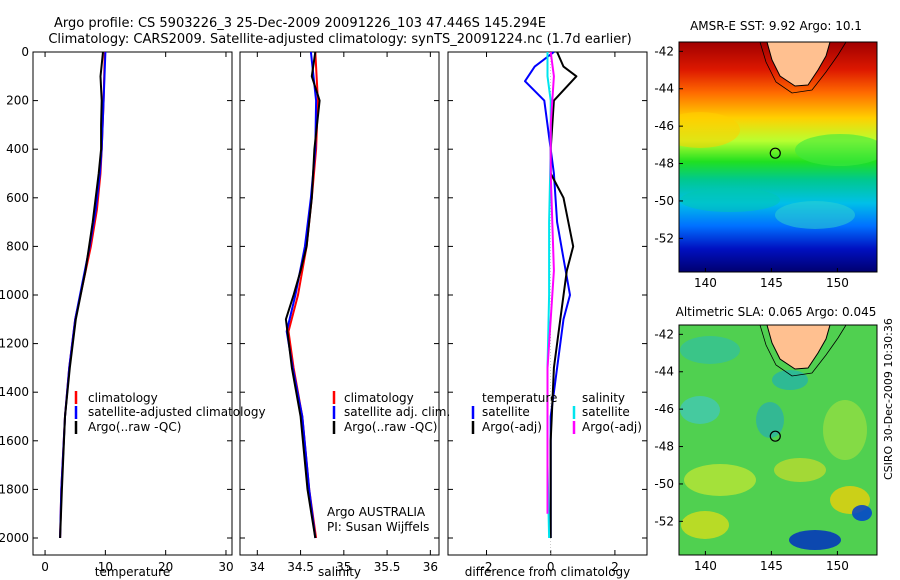 The height and width of the screenshot is (580, 900). Describe the element at coordinates (25, 52) in the screenshot. I see `y-tick-label: 0` at that location.